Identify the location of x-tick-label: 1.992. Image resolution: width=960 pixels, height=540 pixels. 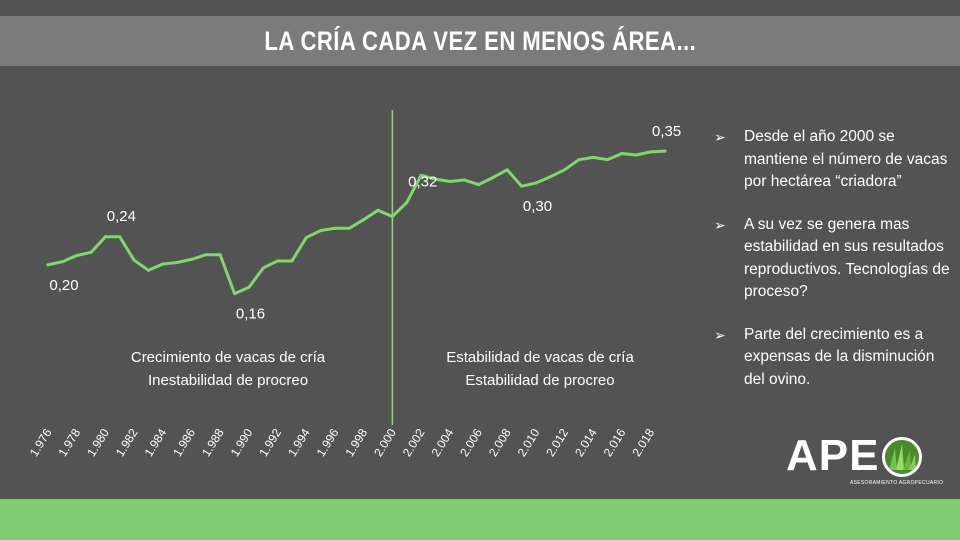
(270, 442).